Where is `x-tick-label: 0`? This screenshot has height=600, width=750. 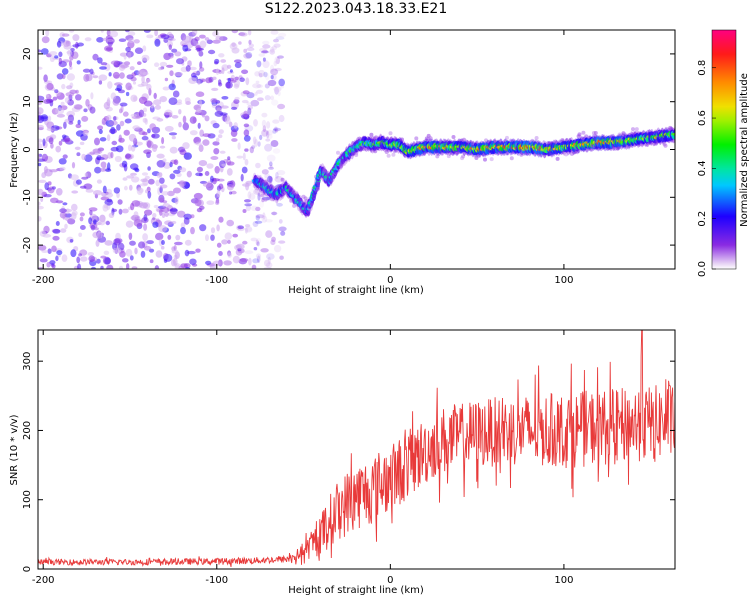 x-tick-label: 0 is located at coordinates (390, 280).